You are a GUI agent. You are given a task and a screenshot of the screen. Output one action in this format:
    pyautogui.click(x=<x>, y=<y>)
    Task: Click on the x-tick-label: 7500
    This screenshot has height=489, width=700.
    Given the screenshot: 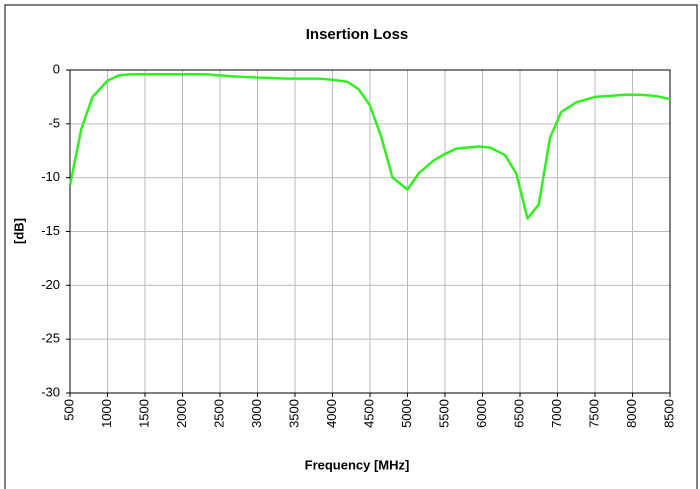 What is the action you would take?
    pyautogui.click(x=593, y=413)
    